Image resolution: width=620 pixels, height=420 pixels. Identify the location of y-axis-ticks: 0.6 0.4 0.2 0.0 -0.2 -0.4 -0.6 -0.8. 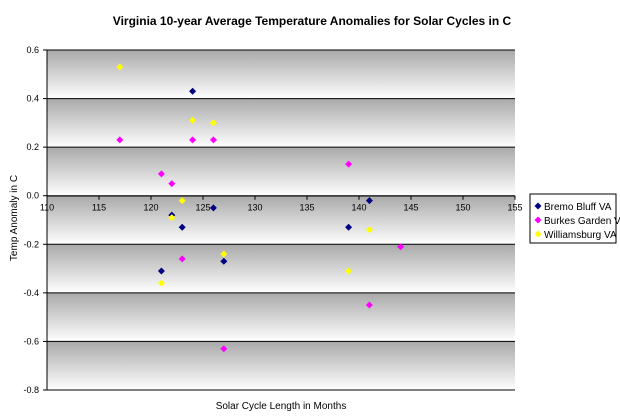
(35, 220).